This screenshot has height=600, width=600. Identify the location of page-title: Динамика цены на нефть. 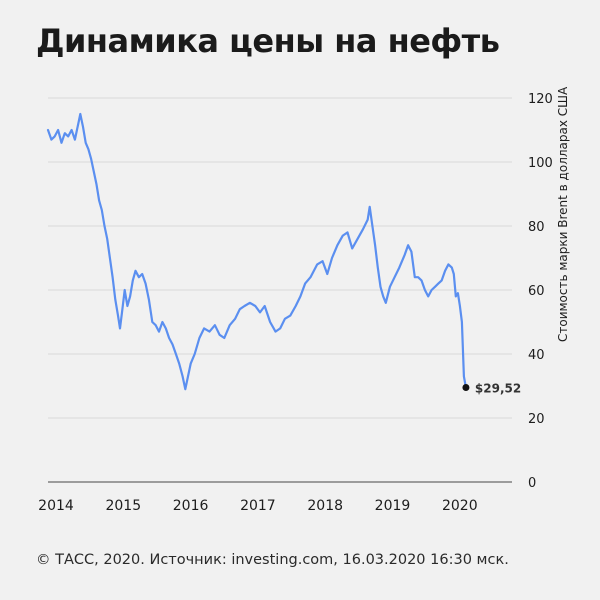
(268, 41).